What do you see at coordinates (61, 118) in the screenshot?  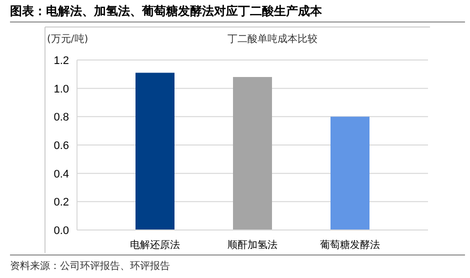 I see `y-tick-label: 0.8` at bounding box center [61, 118].